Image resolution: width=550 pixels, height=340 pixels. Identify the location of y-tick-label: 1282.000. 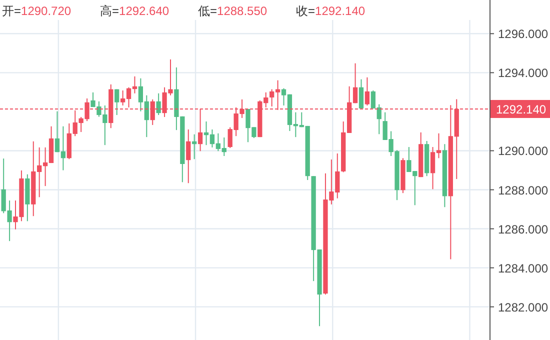
(523, 307).